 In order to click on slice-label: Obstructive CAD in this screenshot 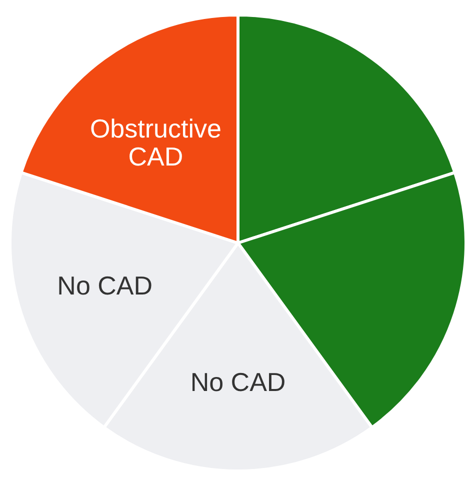, I will do `click(156, 143)`.